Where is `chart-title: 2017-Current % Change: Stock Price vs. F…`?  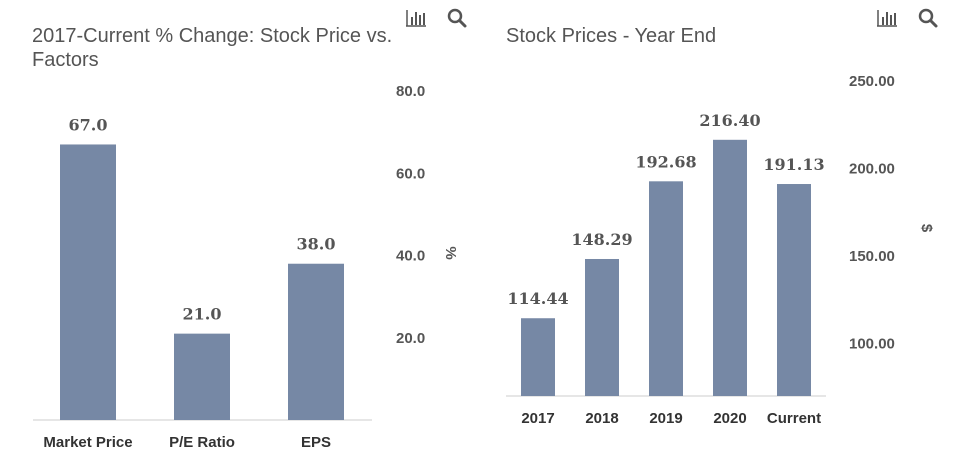 chart-title: 2017-Current % Change: Stock Price vs. F… is located at coordinates (212, 48).